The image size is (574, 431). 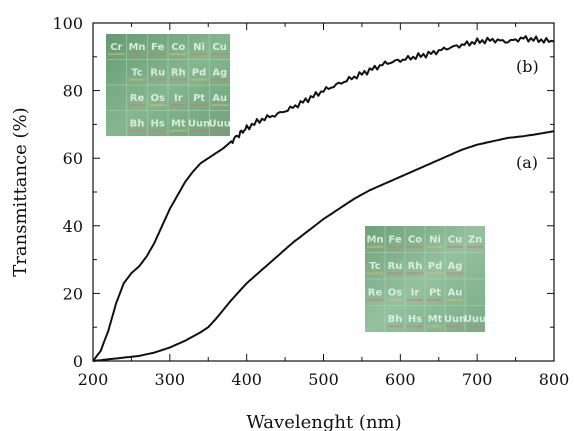 I want to click on x-tick-label: 200, so click(x=93, y=379).